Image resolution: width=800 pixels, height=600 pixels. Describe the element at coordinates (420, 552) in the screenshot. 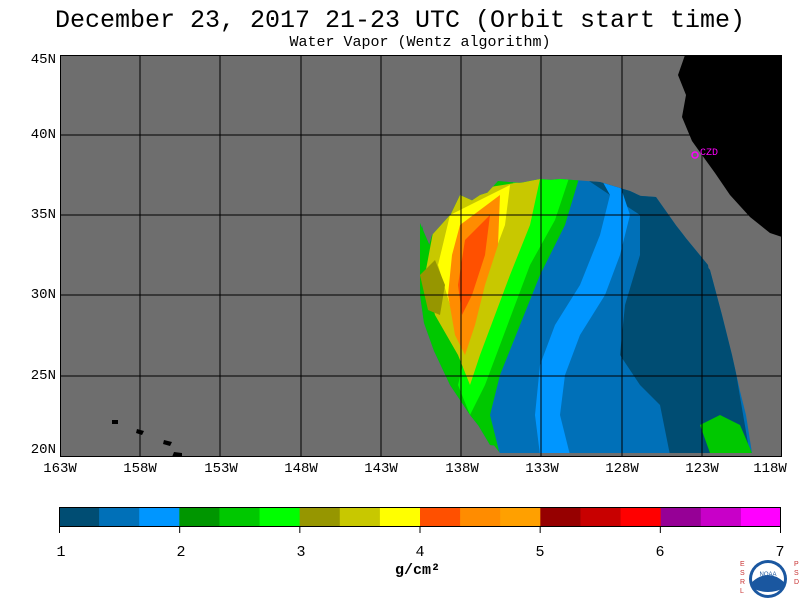

I see `colorbar-label-4: 4` at that location.